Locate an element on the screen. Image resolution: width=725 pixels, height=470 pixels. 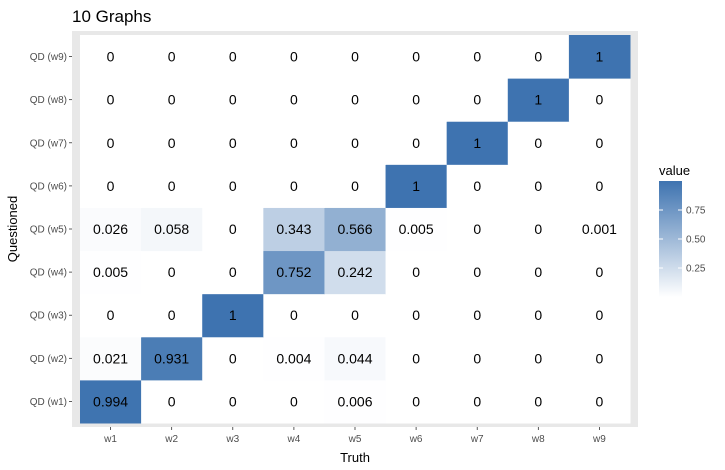
legend-title: value is located at coordinates (674, 170).